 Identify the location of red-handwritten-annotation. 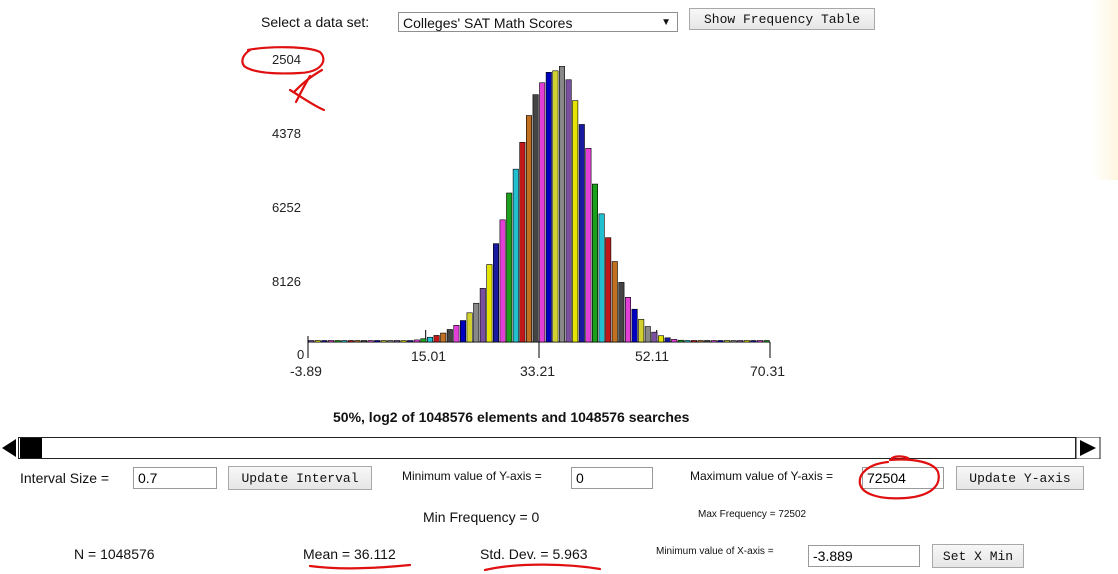
(283, 79).